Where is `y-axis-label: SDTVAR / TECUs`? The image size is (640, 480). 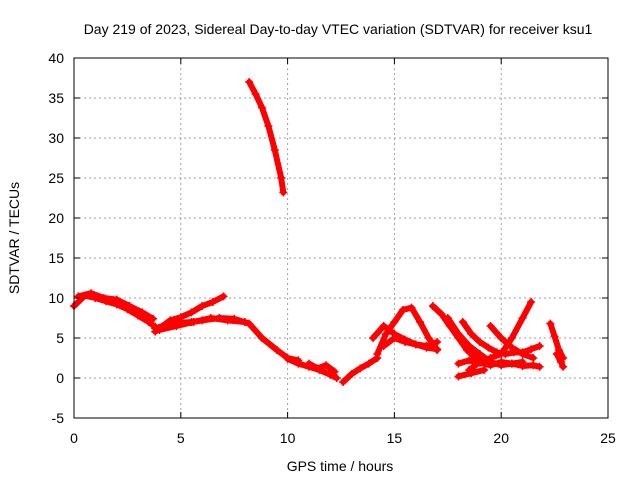
y-axis-label: SDTVAR / TECUs is located at coordinates (14, 238).